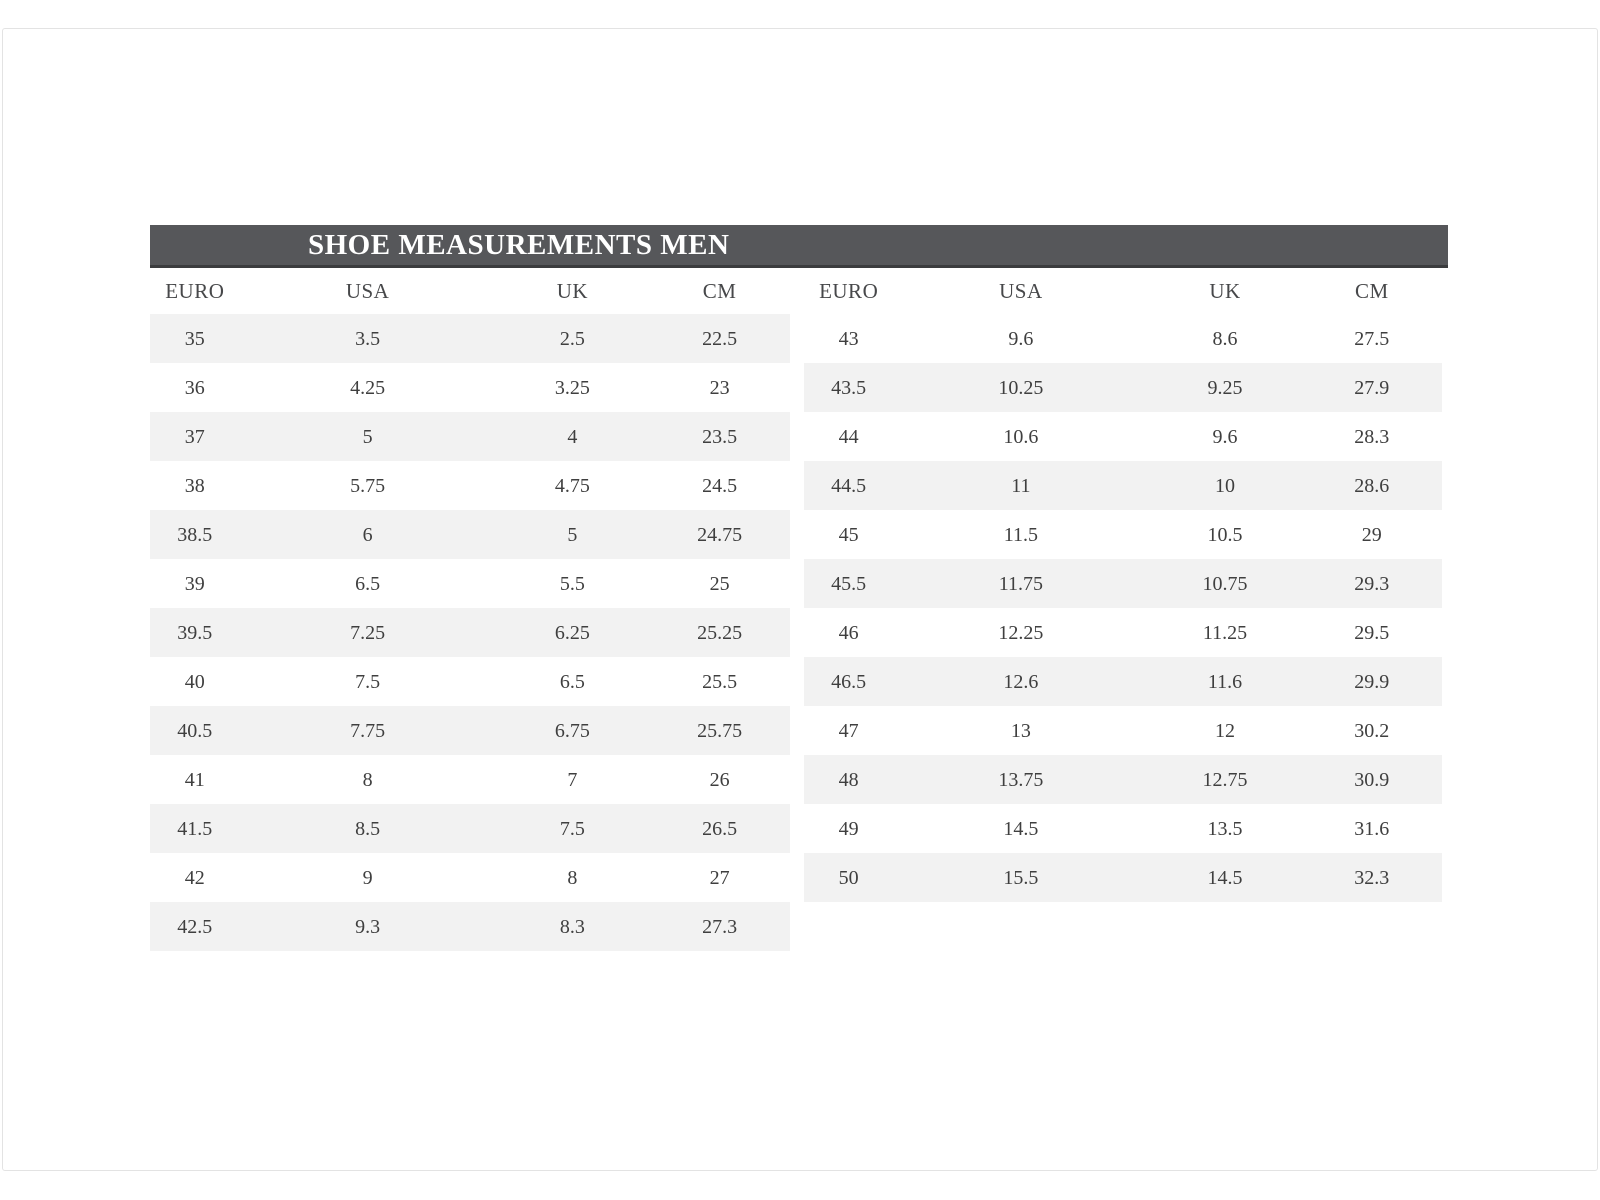  I want to click on table-cell: 5.5, so click(572, 583).